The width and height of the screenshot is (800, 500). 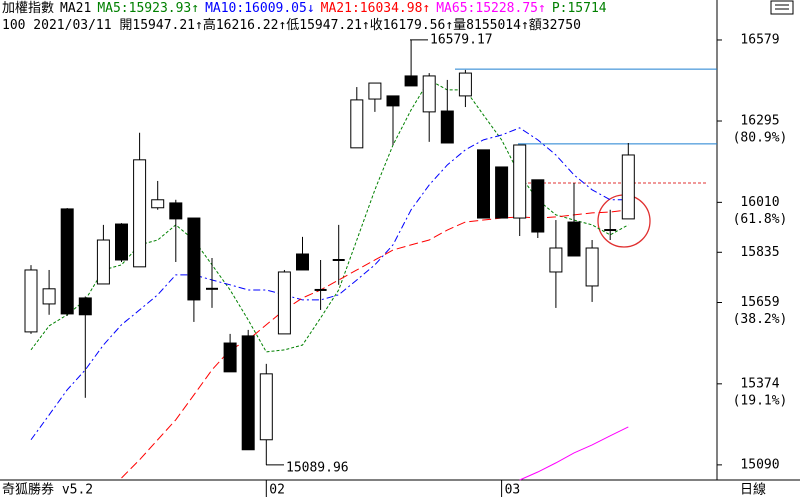 What do you see at coordinates (375, 8) in the screenshot?
I see `header-item: MA21:16034.98↑` at bounding box center [375, 8].